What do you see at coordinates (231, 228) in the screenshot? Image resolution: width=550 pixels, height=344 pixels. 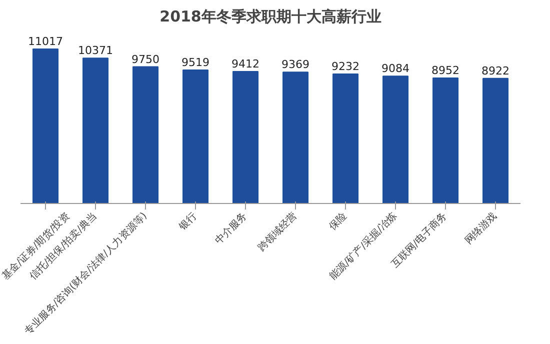 I see `x-tick-label: 中介服务` at bounding box center [231, 228].